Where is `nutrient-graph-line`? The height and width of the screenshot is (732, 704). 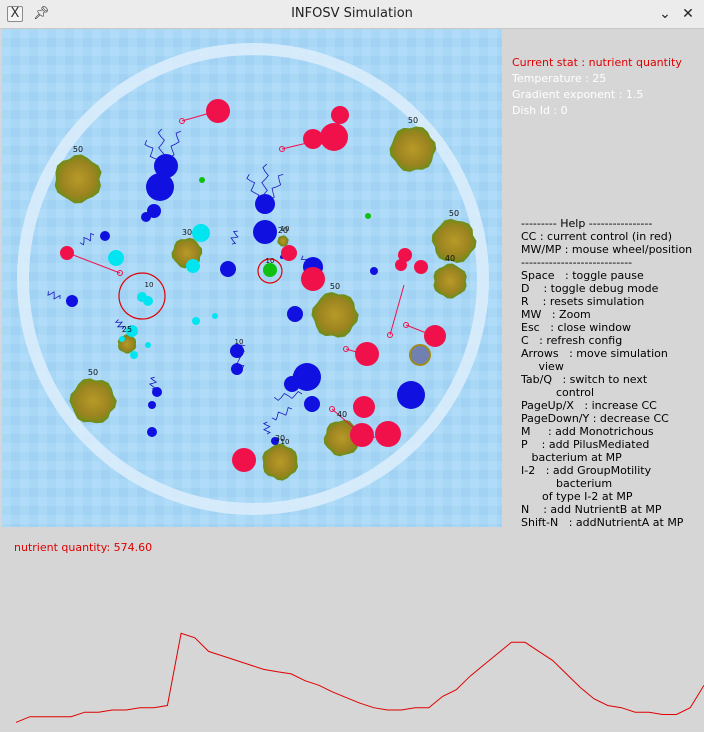 nutrient-graph-line is located at coordinates (359, 677).